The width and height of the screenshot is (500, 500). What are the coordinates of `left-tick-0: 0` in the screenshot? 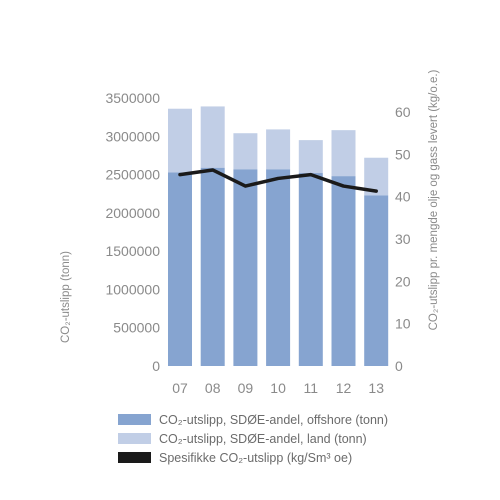 It's located at (156, 366).